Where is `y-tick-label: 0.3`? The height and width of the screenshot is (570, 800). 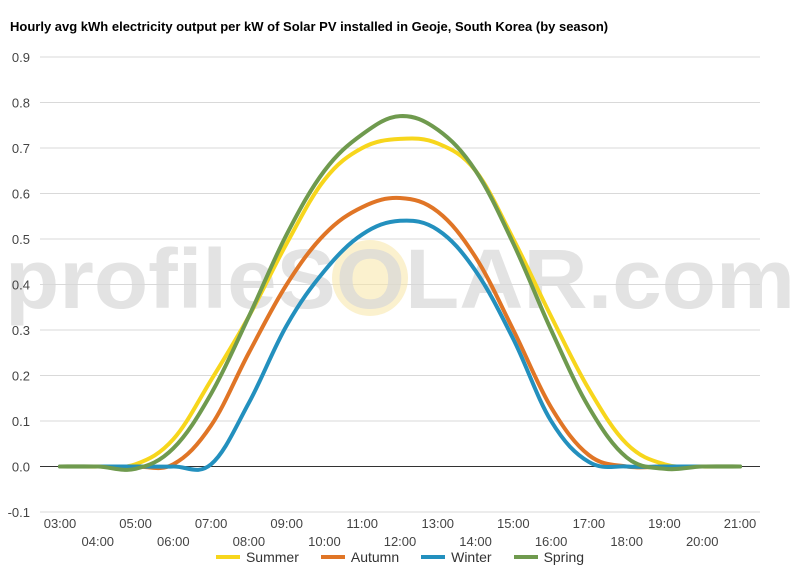 y-tick-label: 0.3 is located at coordinates (21, 330).